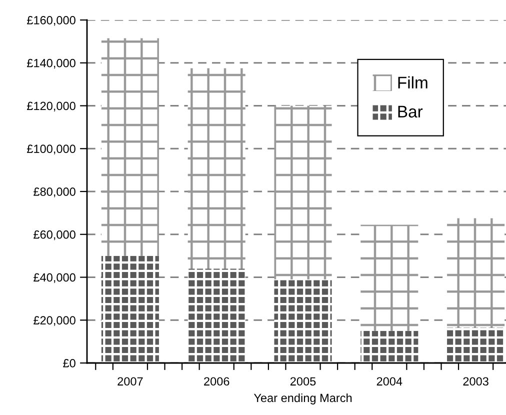 The width and height of the screenshot is (506, 415). I want to click on x-tick-label: 2004, so click(389, 381).